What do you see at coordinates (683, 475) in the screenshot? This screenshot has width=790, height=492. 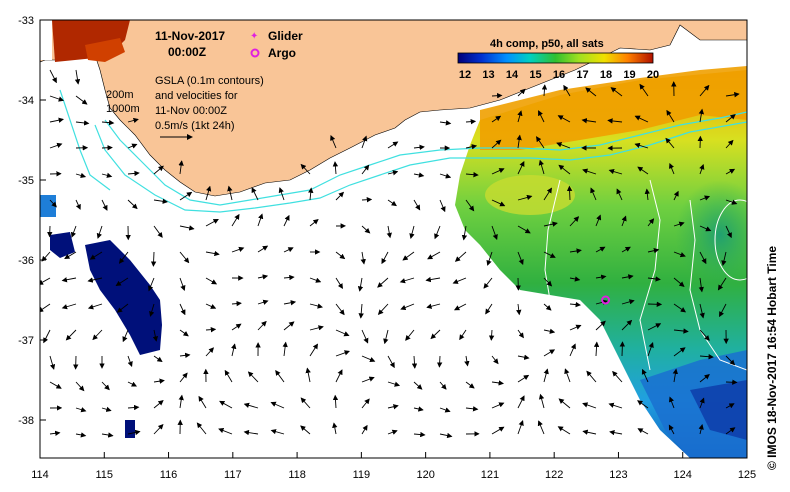 I see `x-tick-label: 124` at bounding box center [683, 475].